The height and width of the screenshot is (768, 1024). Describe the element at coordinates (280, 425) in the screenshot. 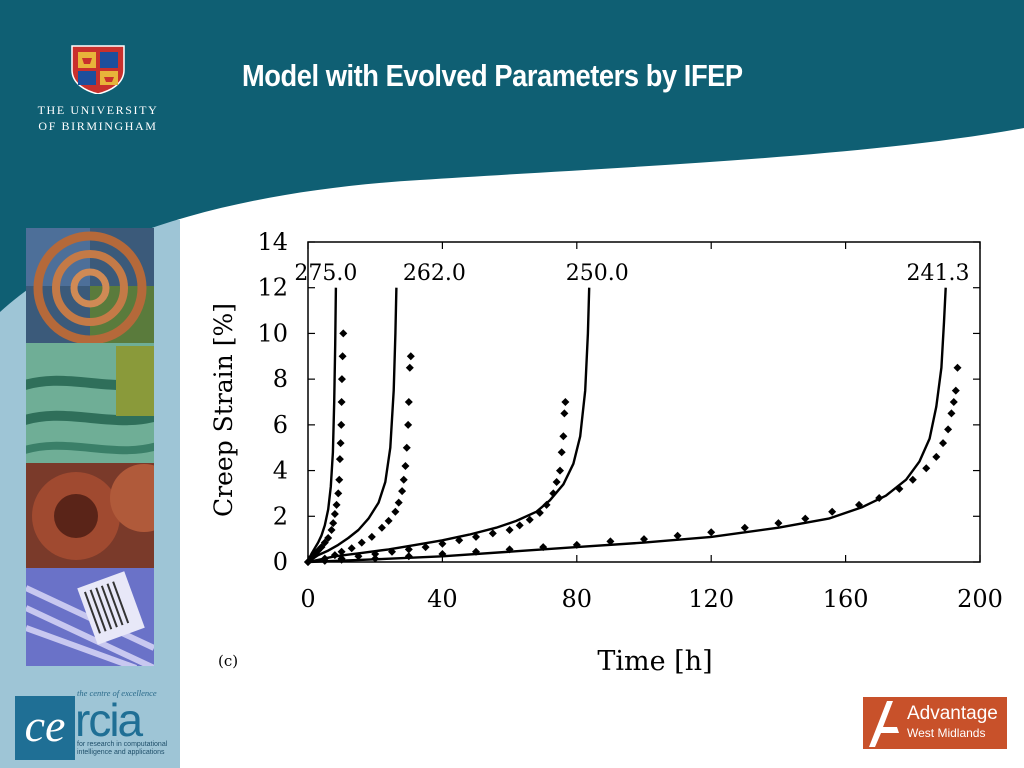

I see `y-tick-label: 6` at that location.